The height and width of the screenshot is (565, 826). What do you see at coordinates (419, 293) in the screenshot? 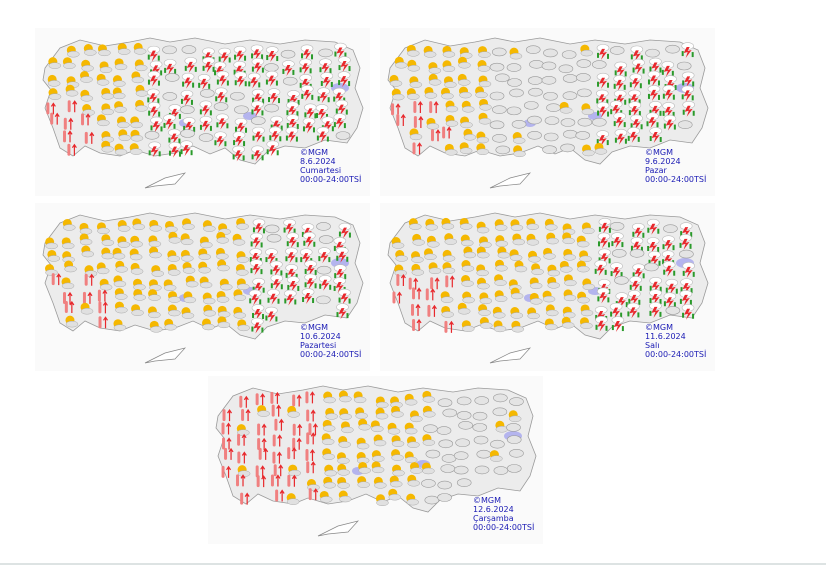
I see `arrow-up-shape` at bounding box center [419, 293].